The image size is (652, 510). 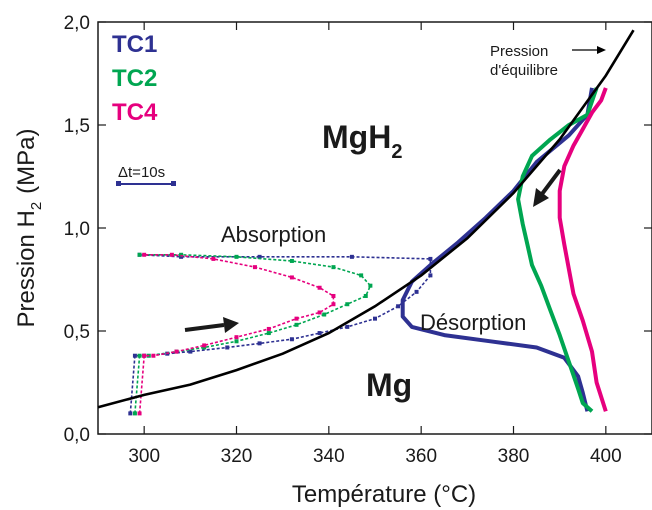 What do you see at coordinates (141, 172) in the screenshot?
I see `time-scale-label: Δt=10s` at bounding box center [141, 172].